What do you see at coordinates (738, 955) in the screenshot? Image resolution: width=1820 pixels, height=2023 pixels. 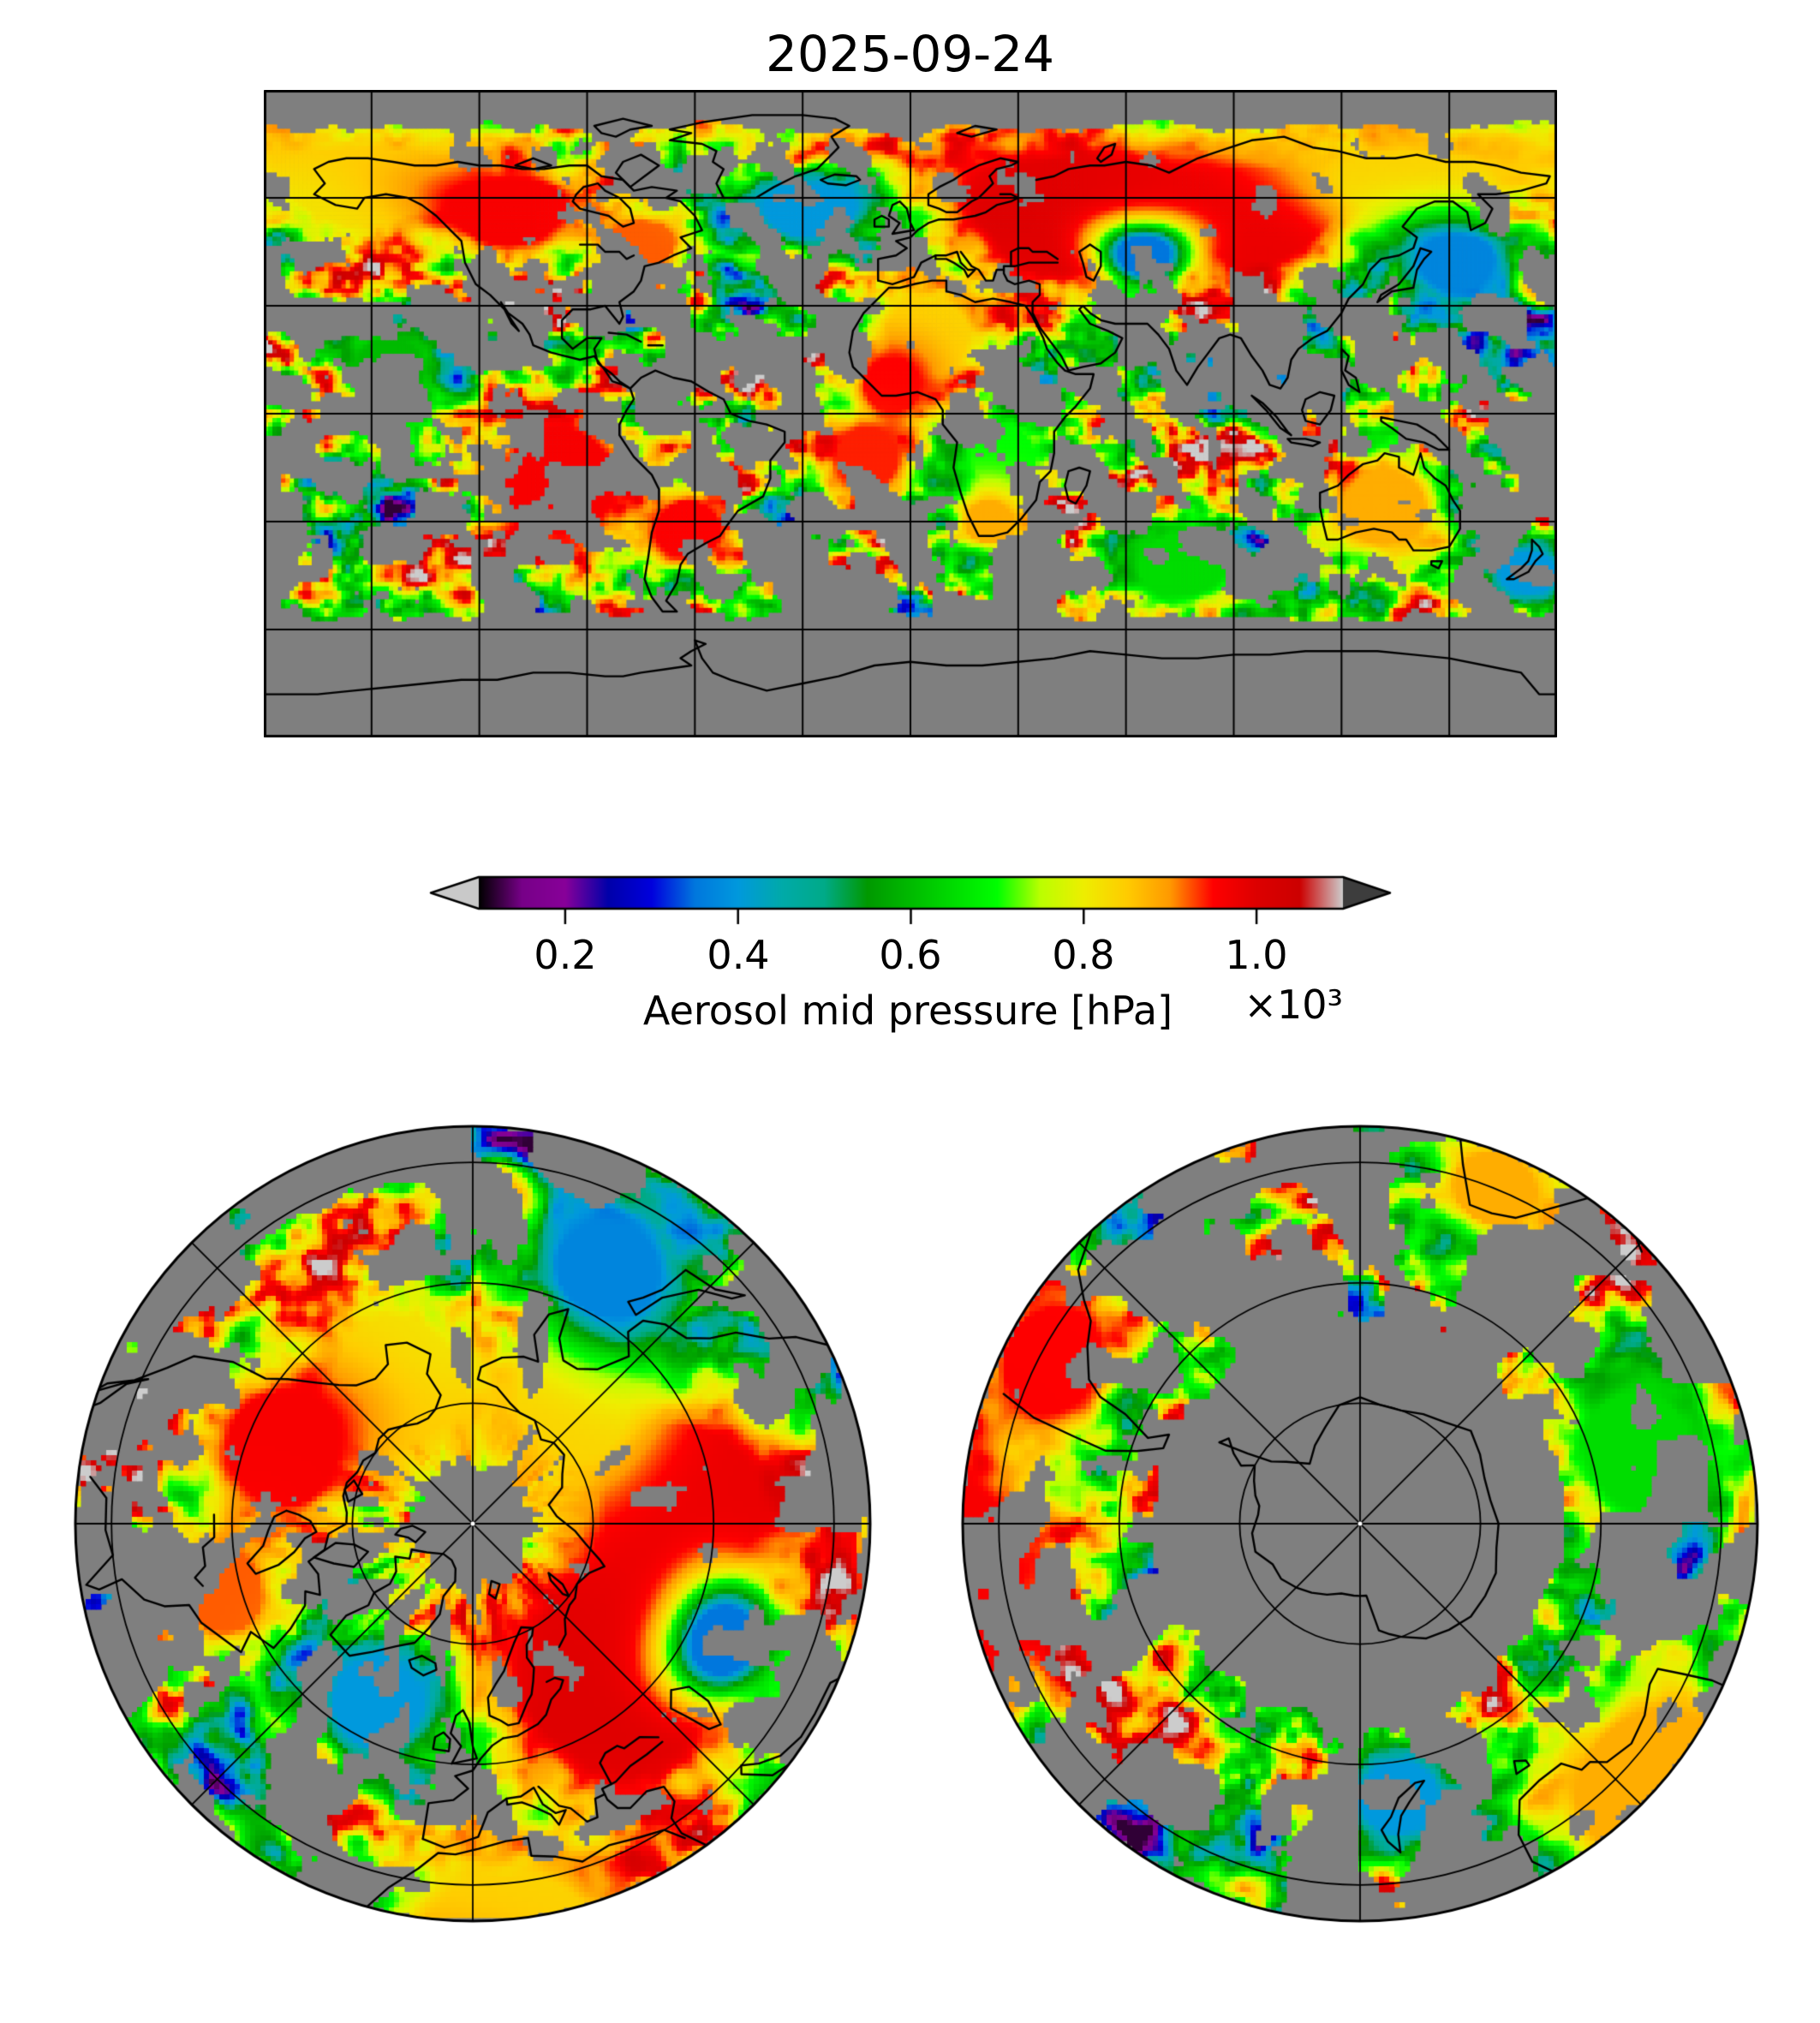 I see `colorbar-tick-label: 0.4` at bounding box center [738, 955].